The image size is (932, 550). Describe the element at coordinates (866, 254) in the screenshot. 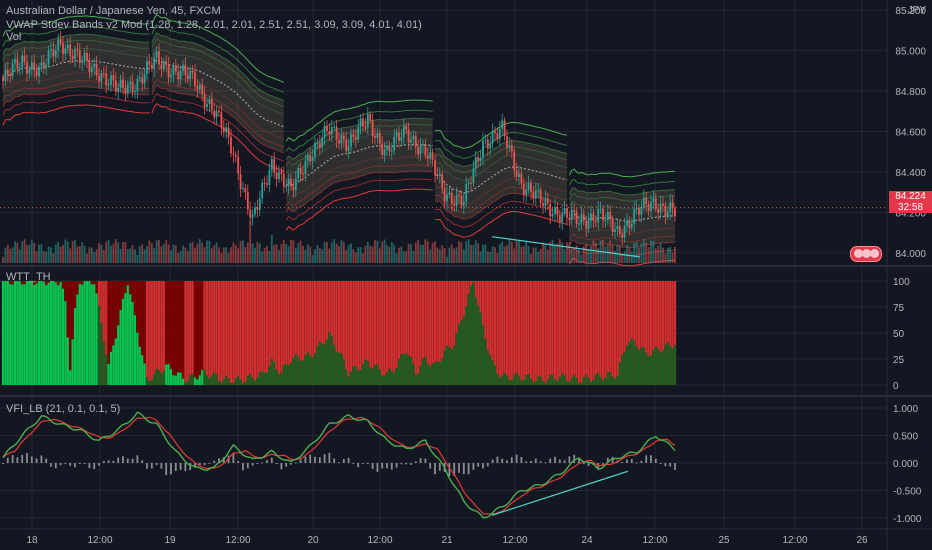

I see `scroll-to-realtime-button` at that location.